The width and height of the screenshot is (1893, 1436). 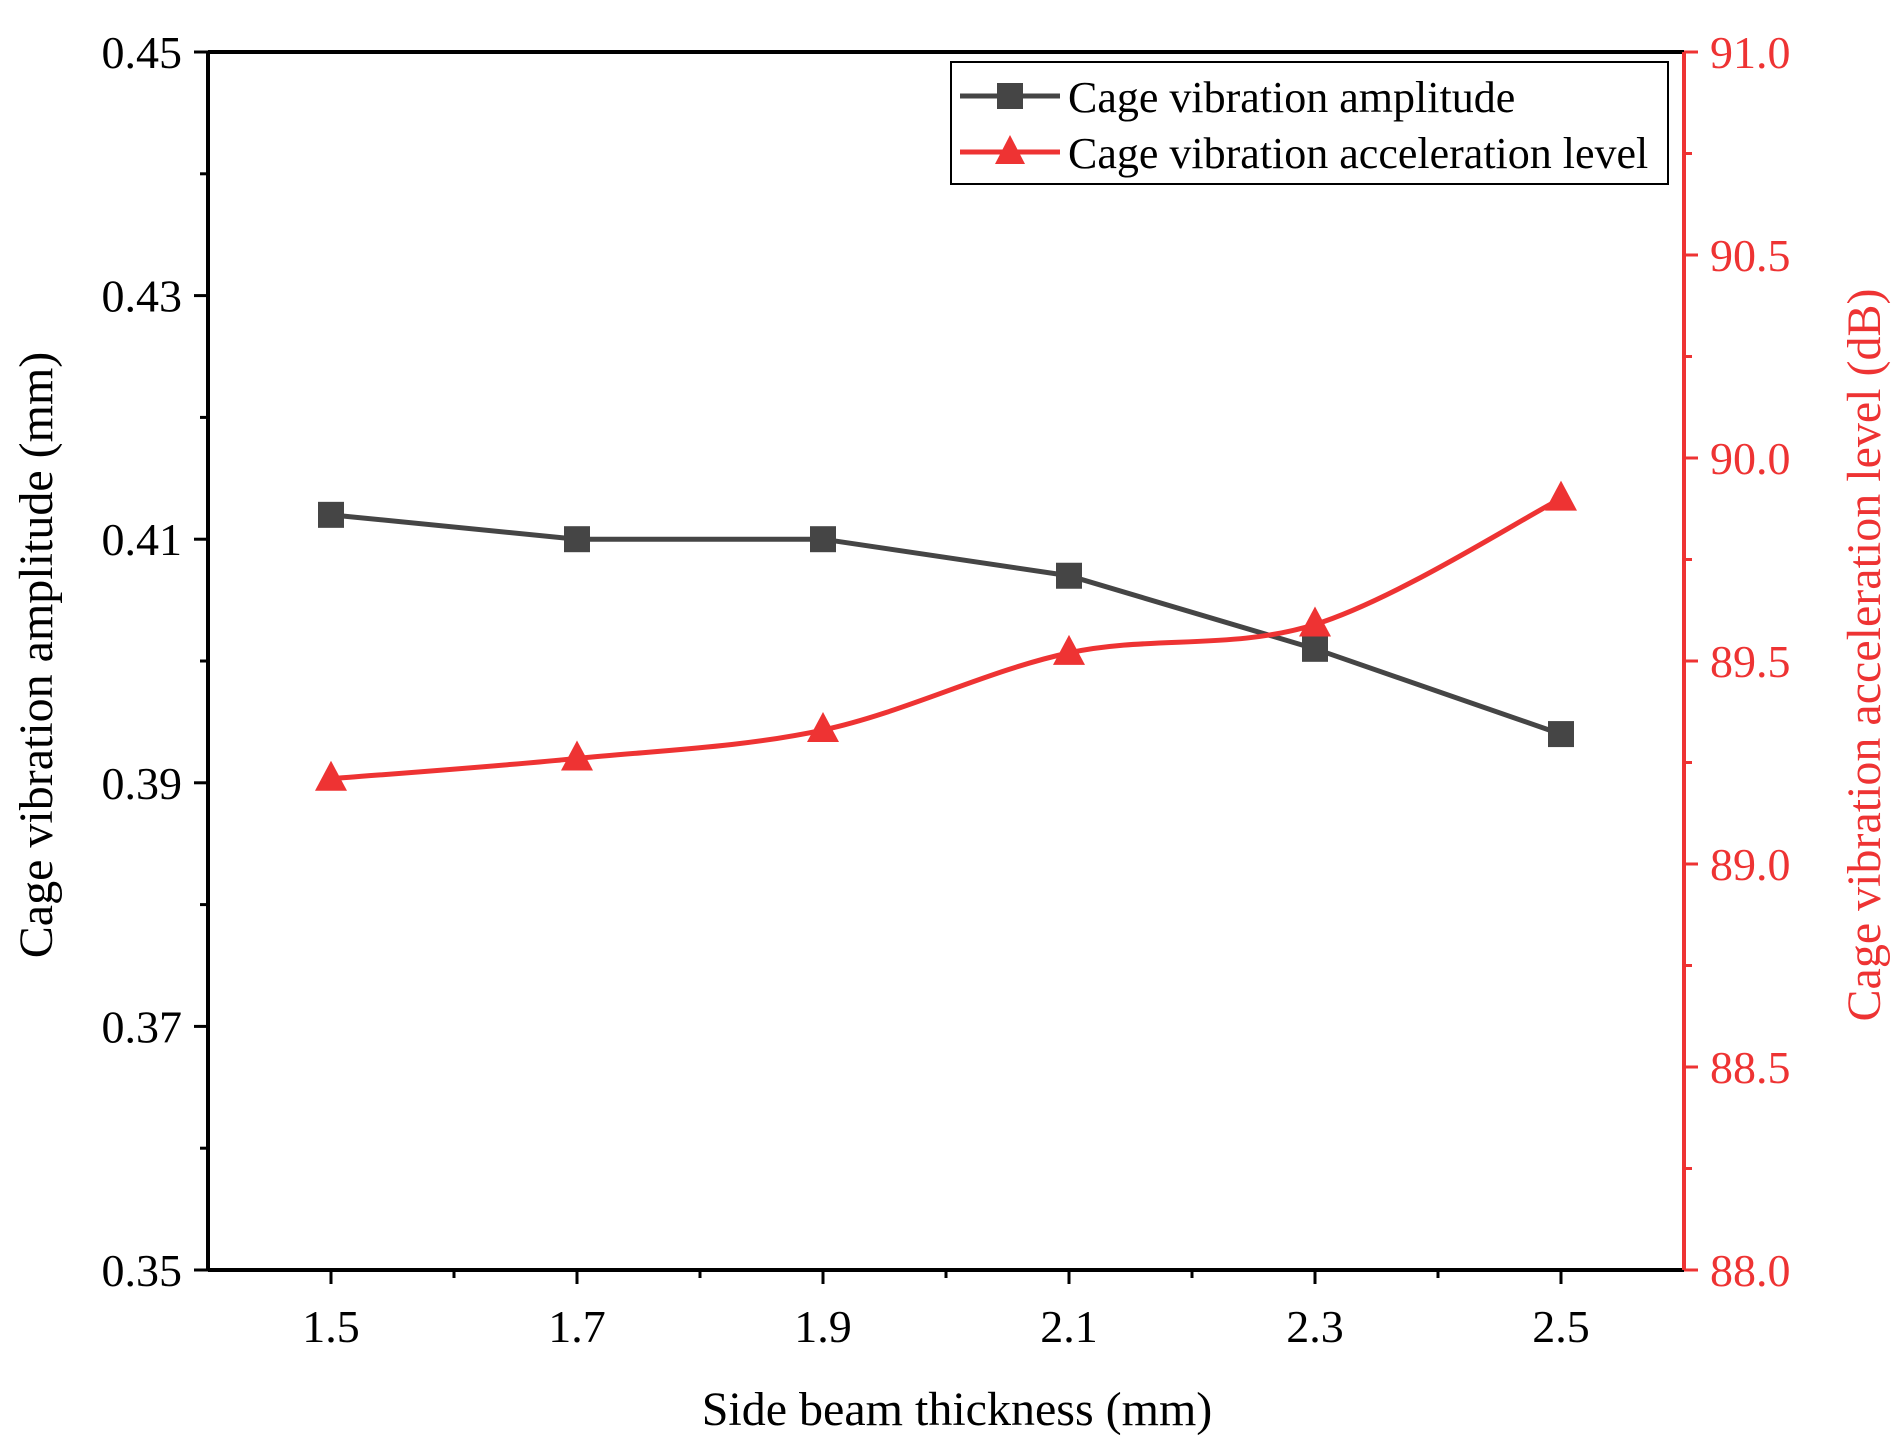 I want to click on x-tick-label: 2.1, so click(x=1069, y=1326).